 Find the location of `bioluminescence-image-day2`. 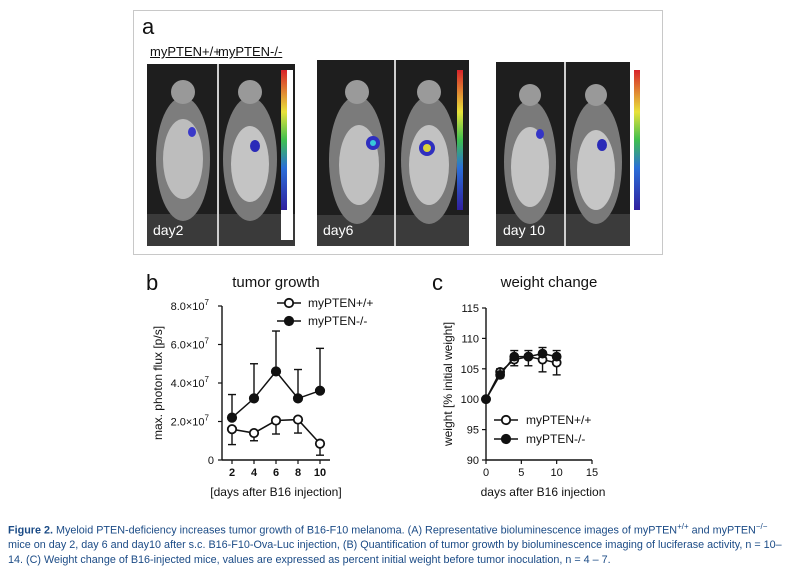

bioluminescence-image-day2 is located at coordinates (221, 155).